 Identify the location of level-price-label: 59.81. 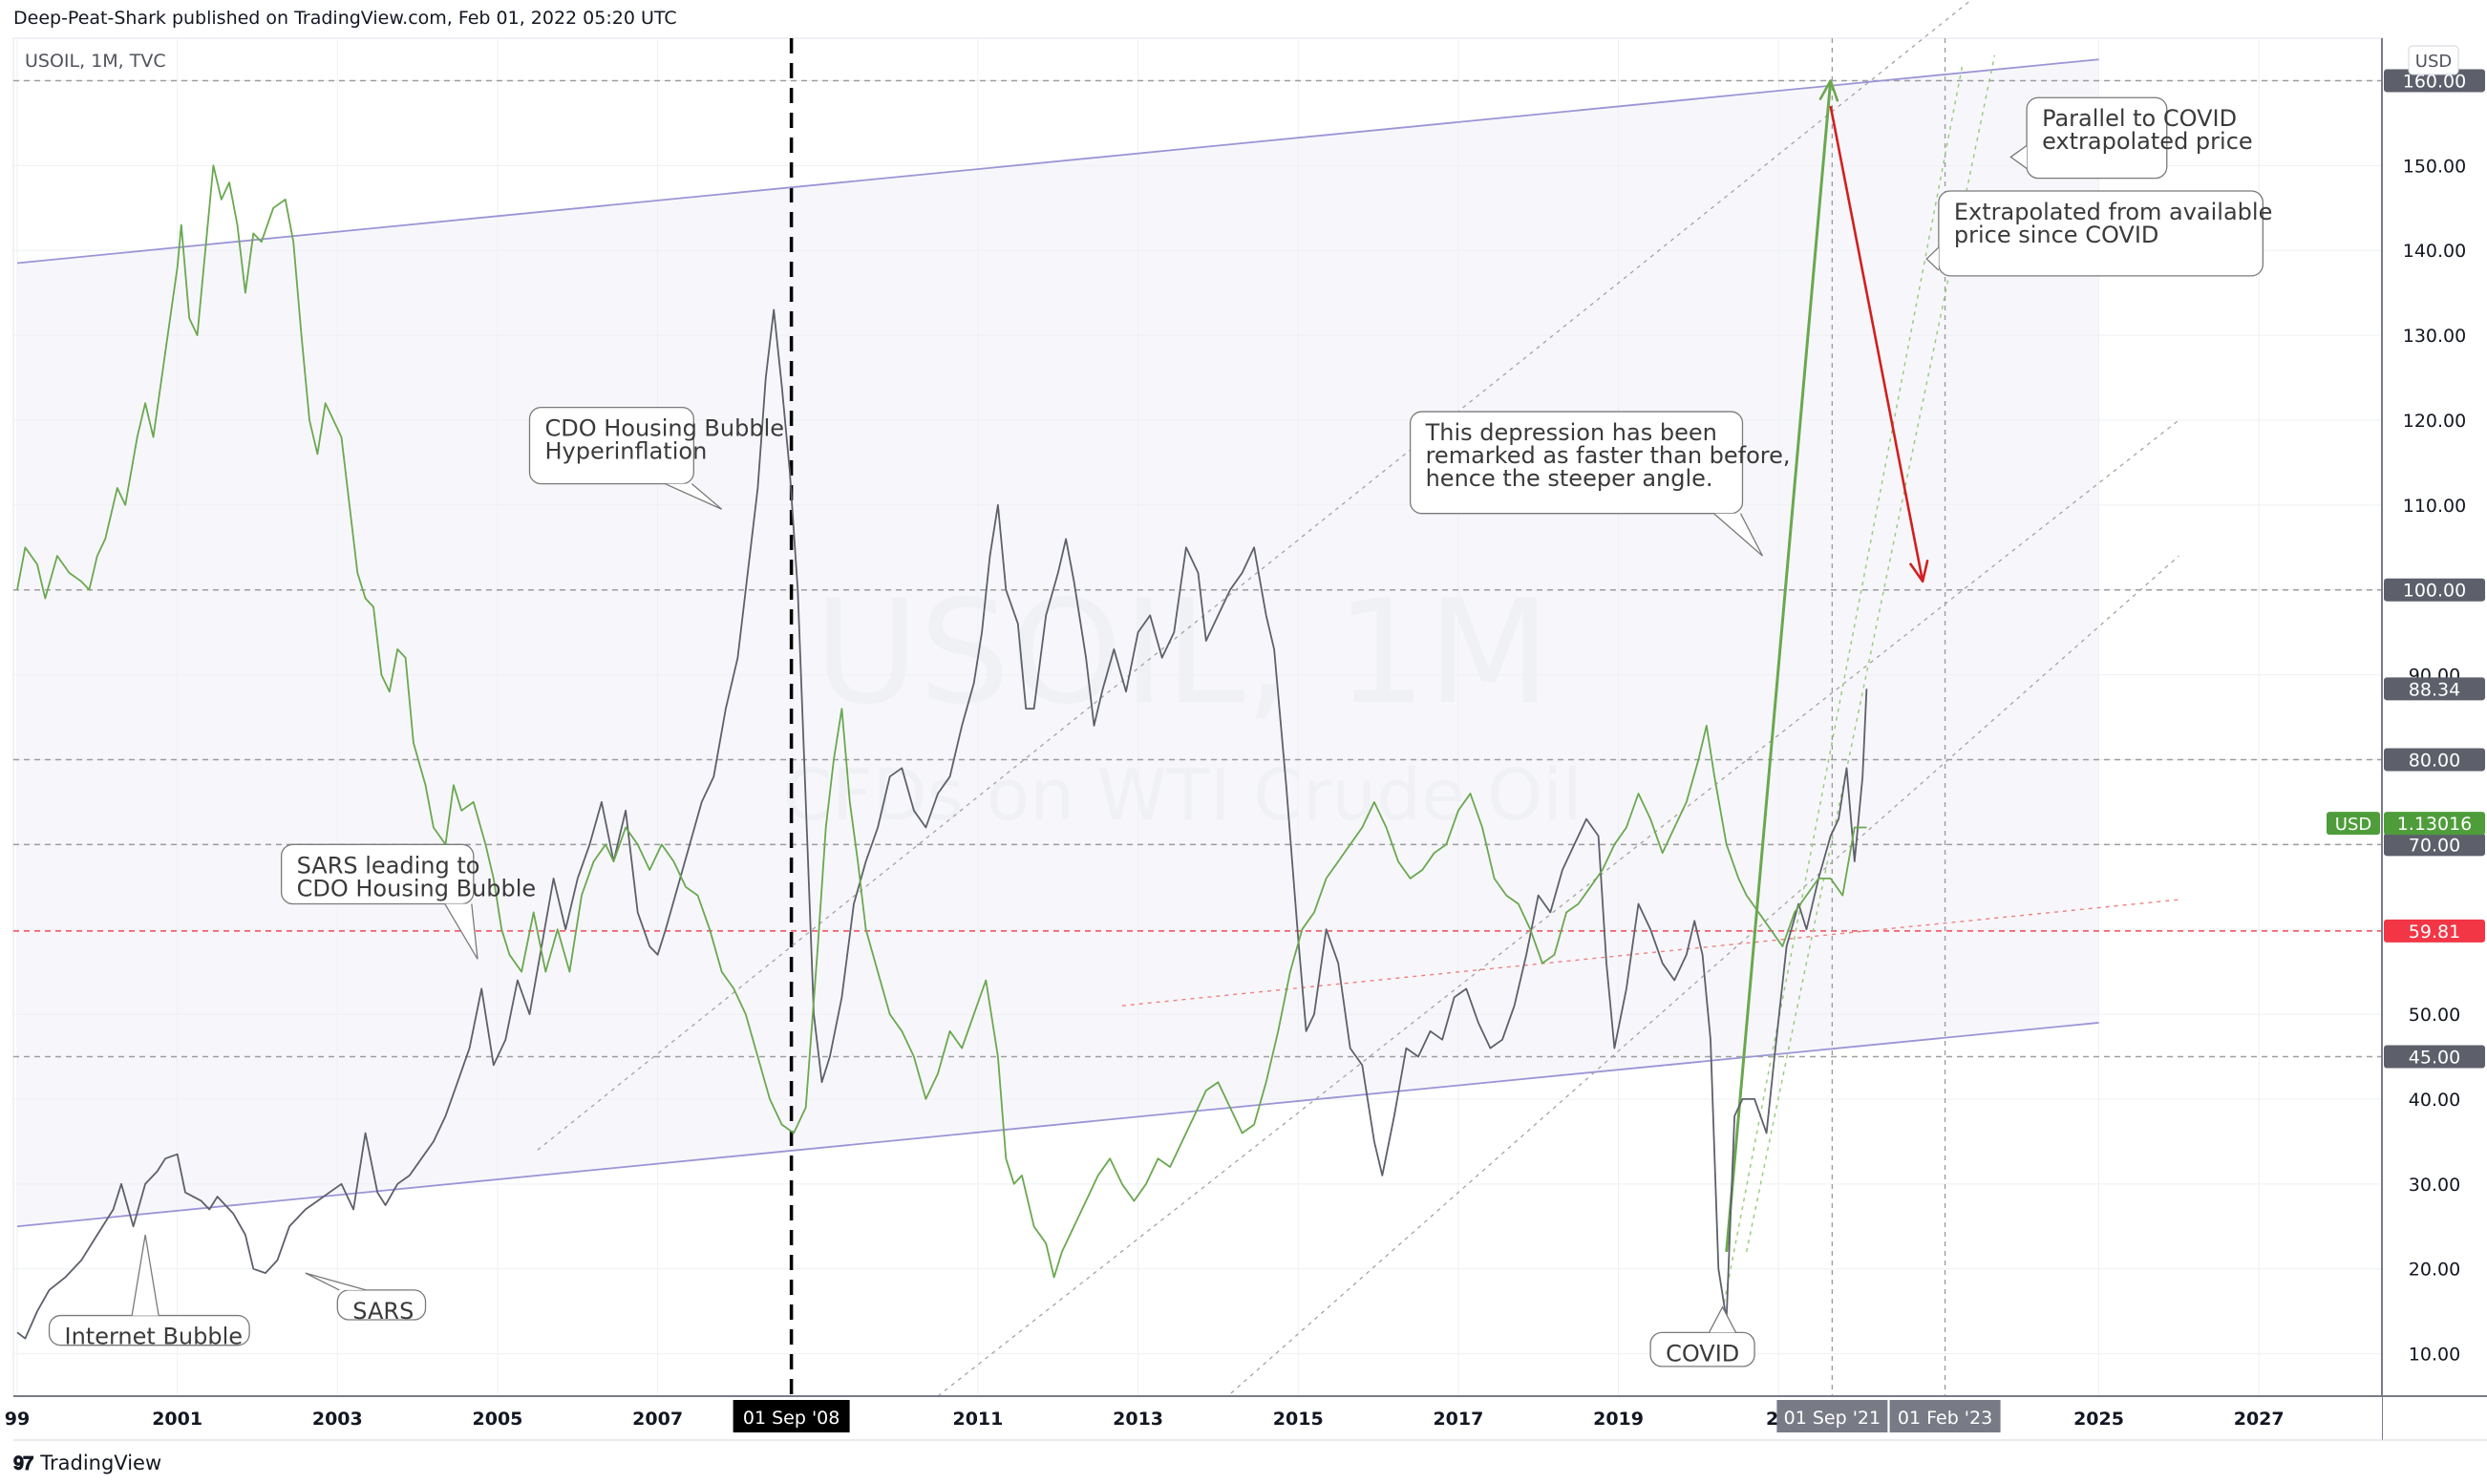
(2434, 933).